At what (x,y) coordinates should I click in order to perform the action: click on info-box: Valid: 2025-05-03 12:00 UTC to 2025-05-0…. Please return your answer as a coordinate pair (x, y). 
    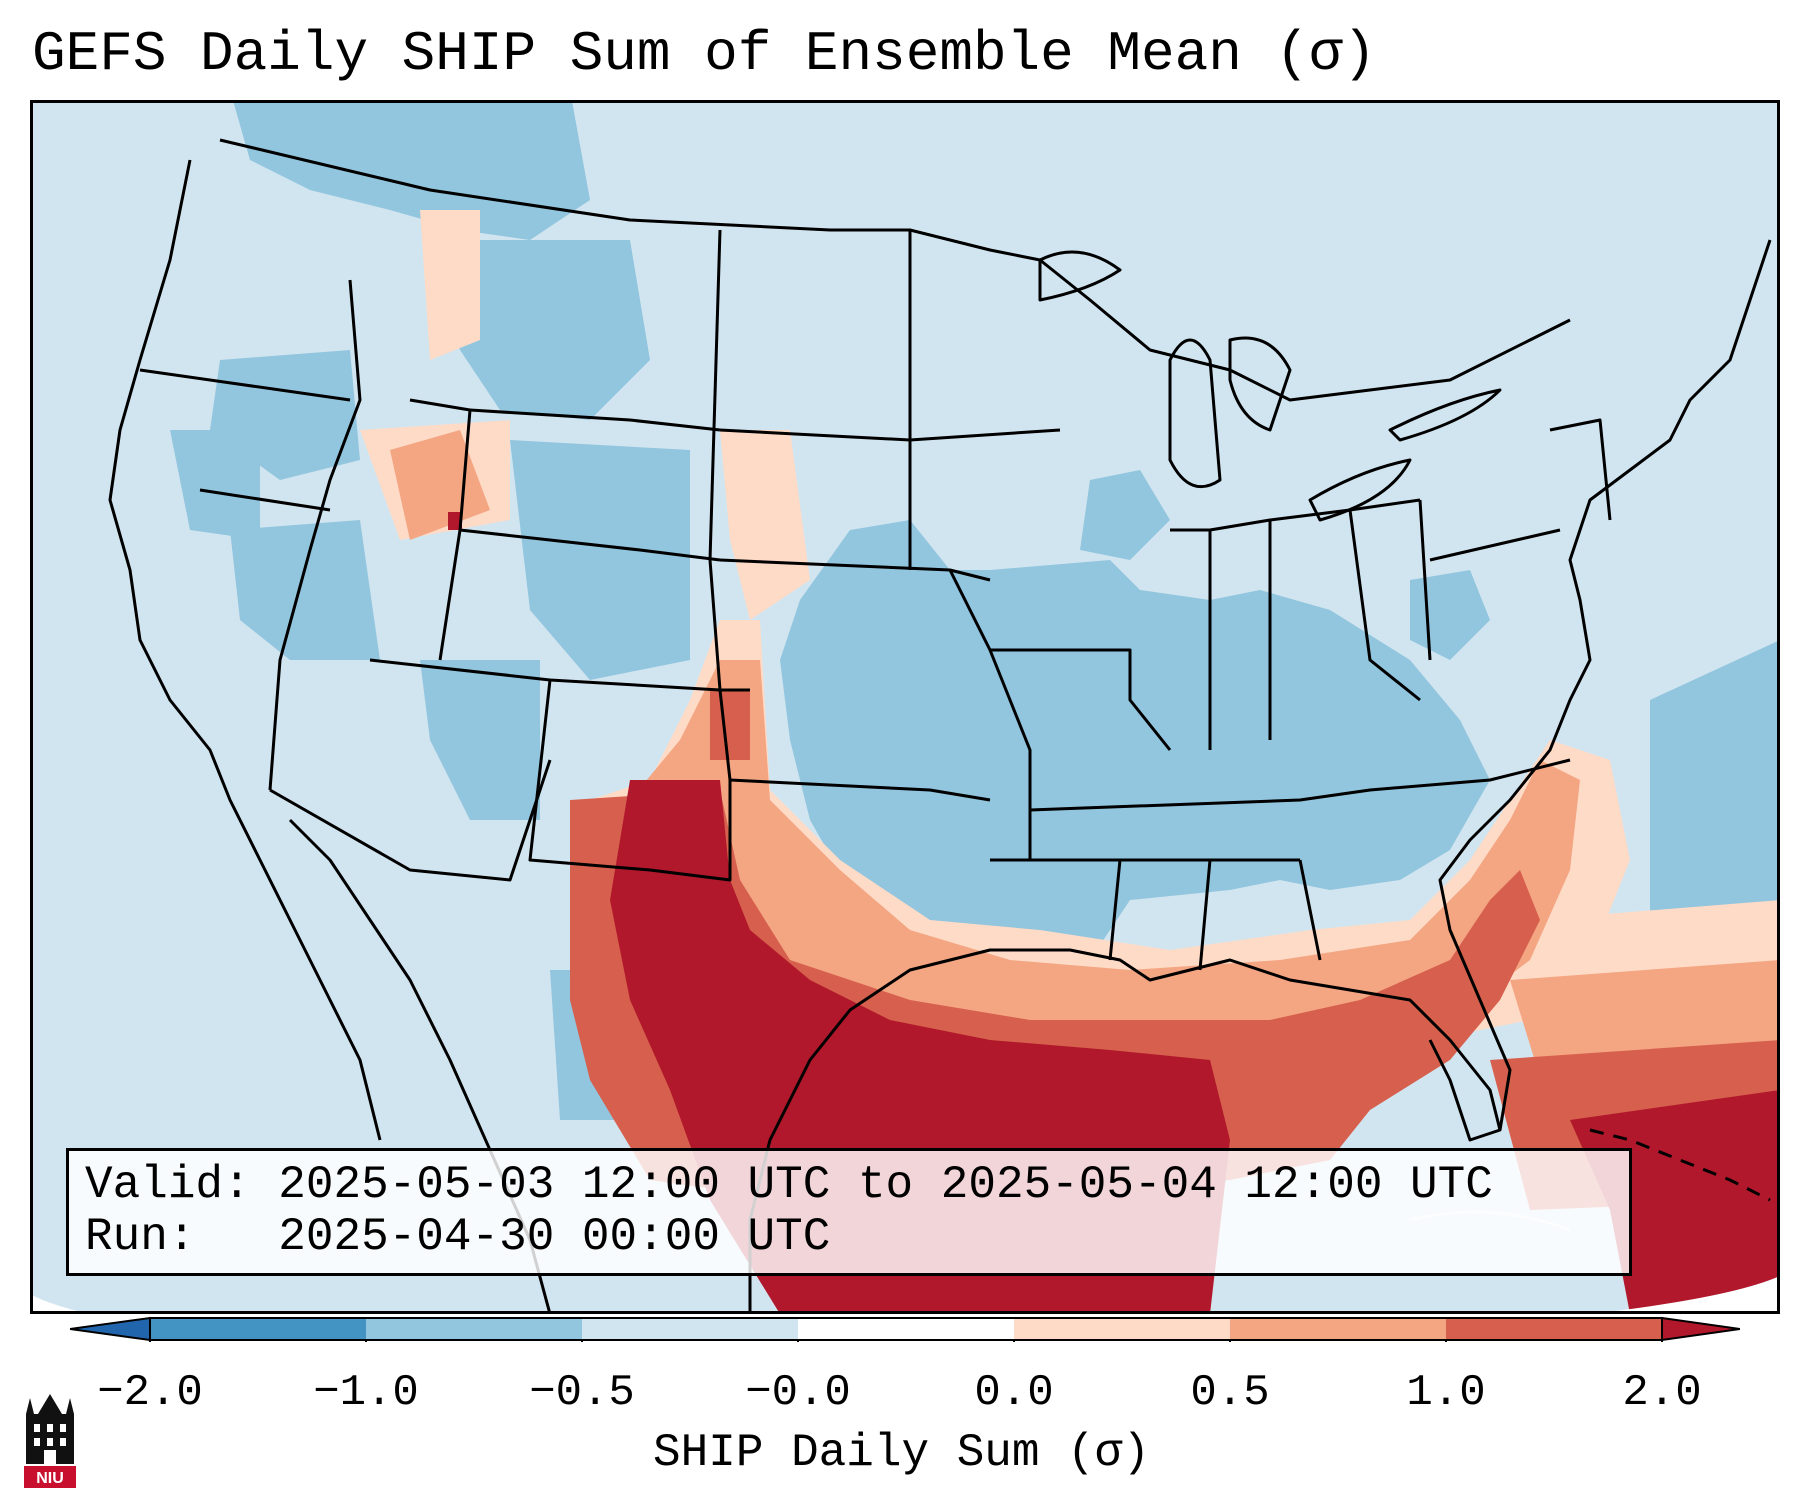
    Looking at the image, I should click on (849, 1212).